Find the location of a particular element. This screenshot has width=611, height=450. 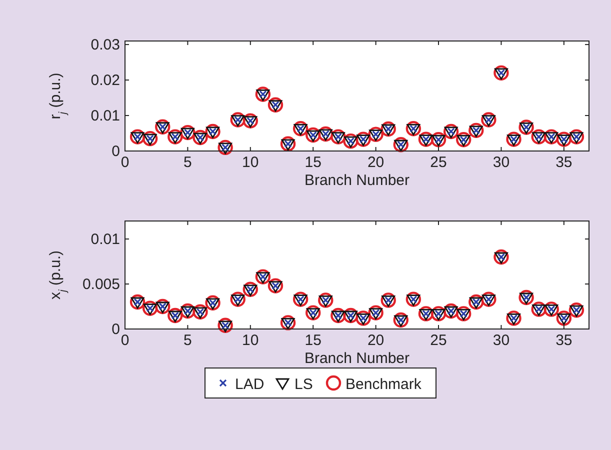

y-tick-label: 0.005 is located at coordinates (101, 284).